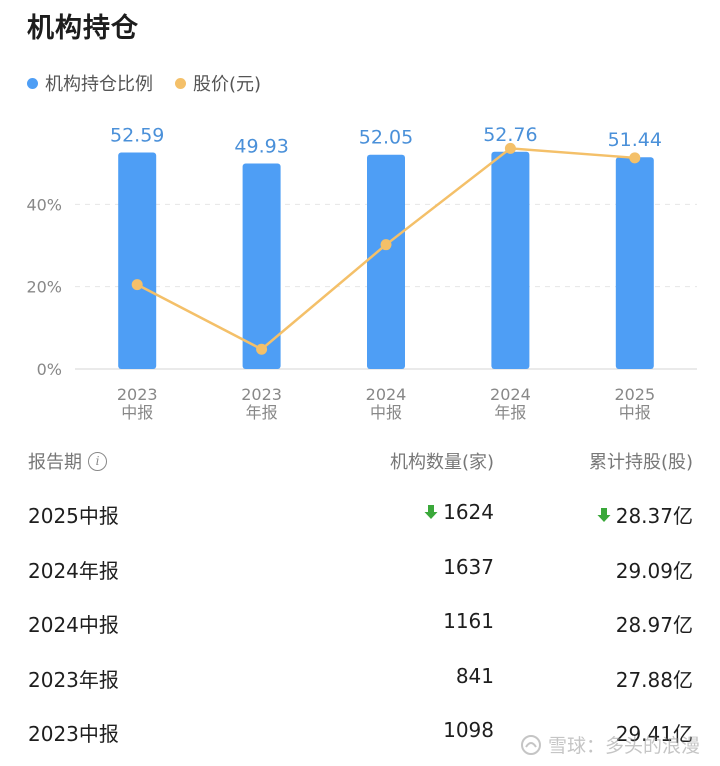 This screenshot has width=720, height=766. I want to click on row-count: 1161, so click(468, 621).